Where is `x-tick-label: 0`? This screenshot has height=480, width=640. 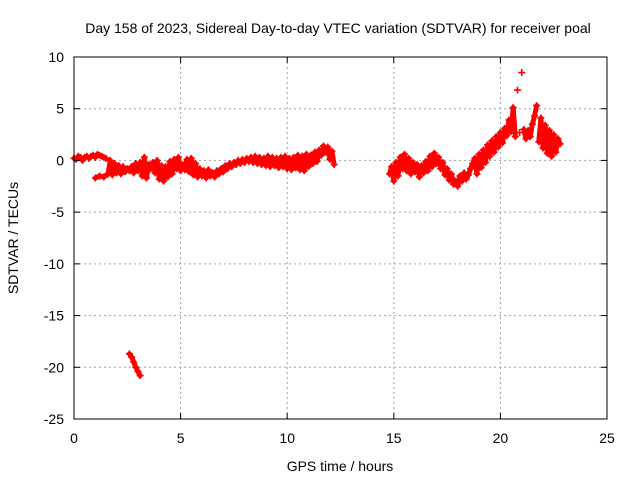 x-tick-label: 0 is located at coordinates (74, 438).